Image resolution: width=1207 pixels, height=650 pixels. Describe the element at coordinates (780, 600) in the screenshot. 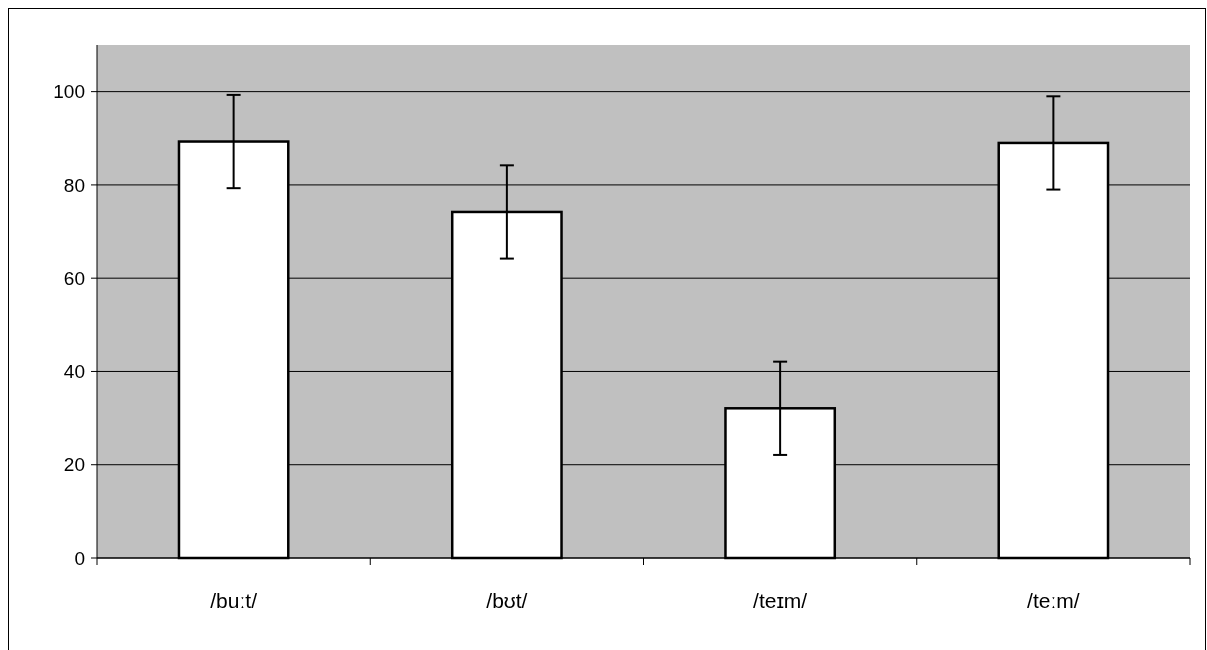

I see `x-tick-label: /teɪm/` at that location.